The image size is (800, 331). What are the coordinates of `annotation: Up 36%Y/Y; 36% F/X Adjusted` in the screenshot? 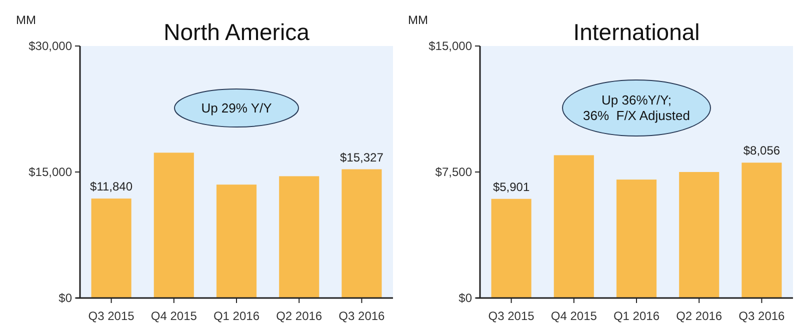 It's located at (636, 108).